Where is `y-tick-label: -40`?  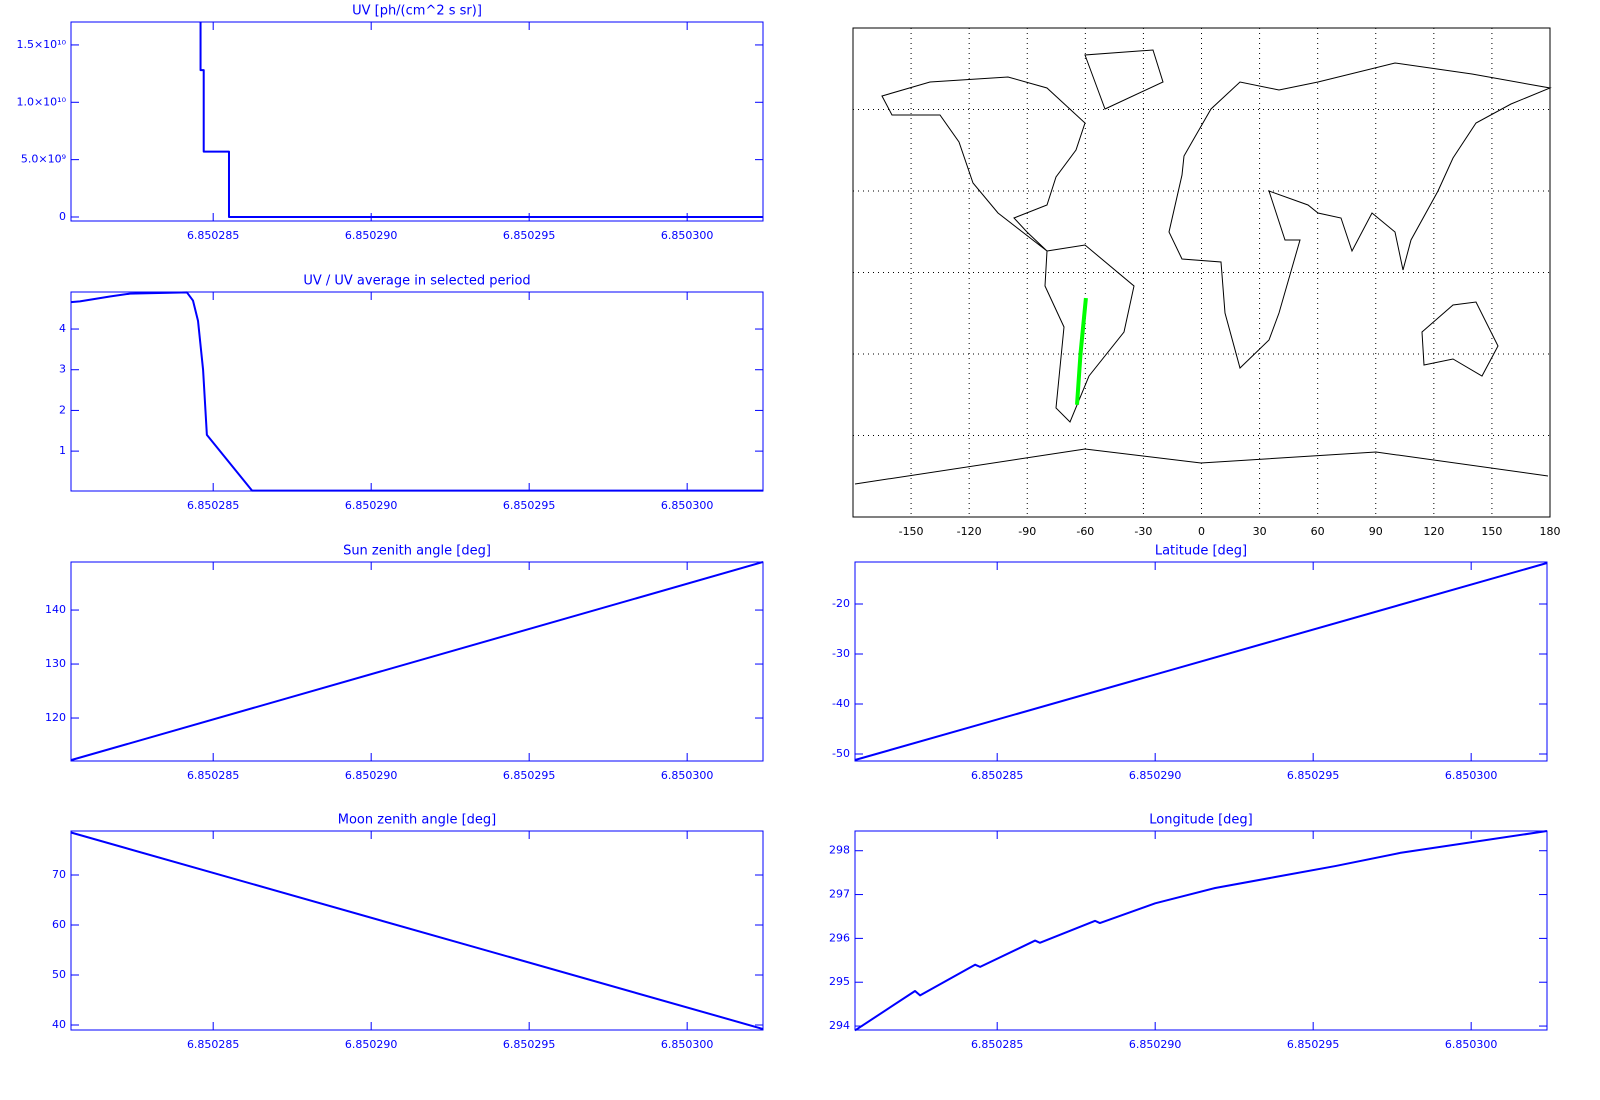
y-tick-label: -40 is located at coordinates (841, 703).